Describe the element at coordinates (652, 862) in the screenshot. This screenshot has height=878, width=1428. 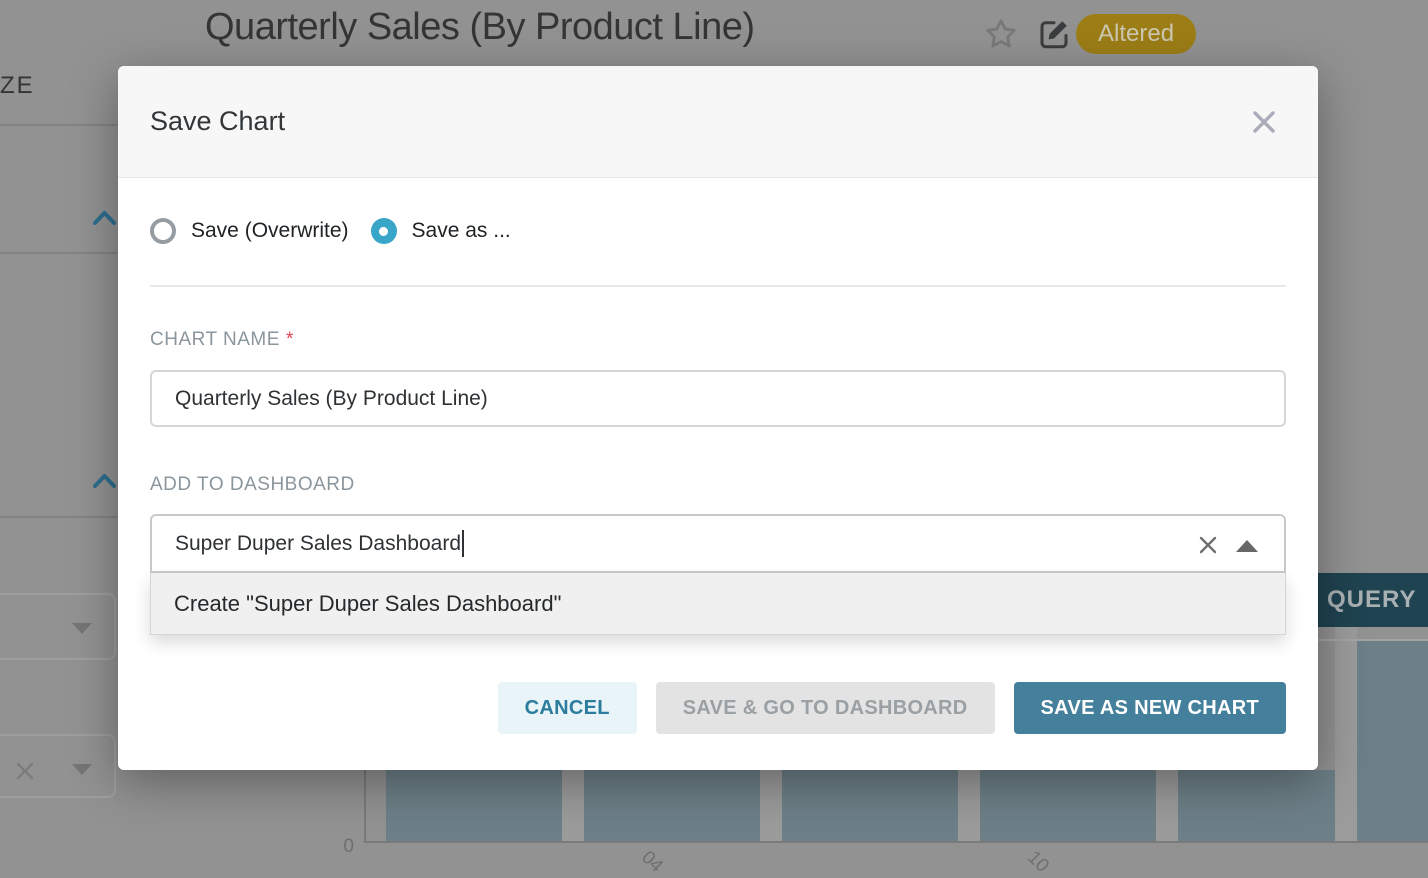
I see `x-axis-tick-label: 04` at that location.